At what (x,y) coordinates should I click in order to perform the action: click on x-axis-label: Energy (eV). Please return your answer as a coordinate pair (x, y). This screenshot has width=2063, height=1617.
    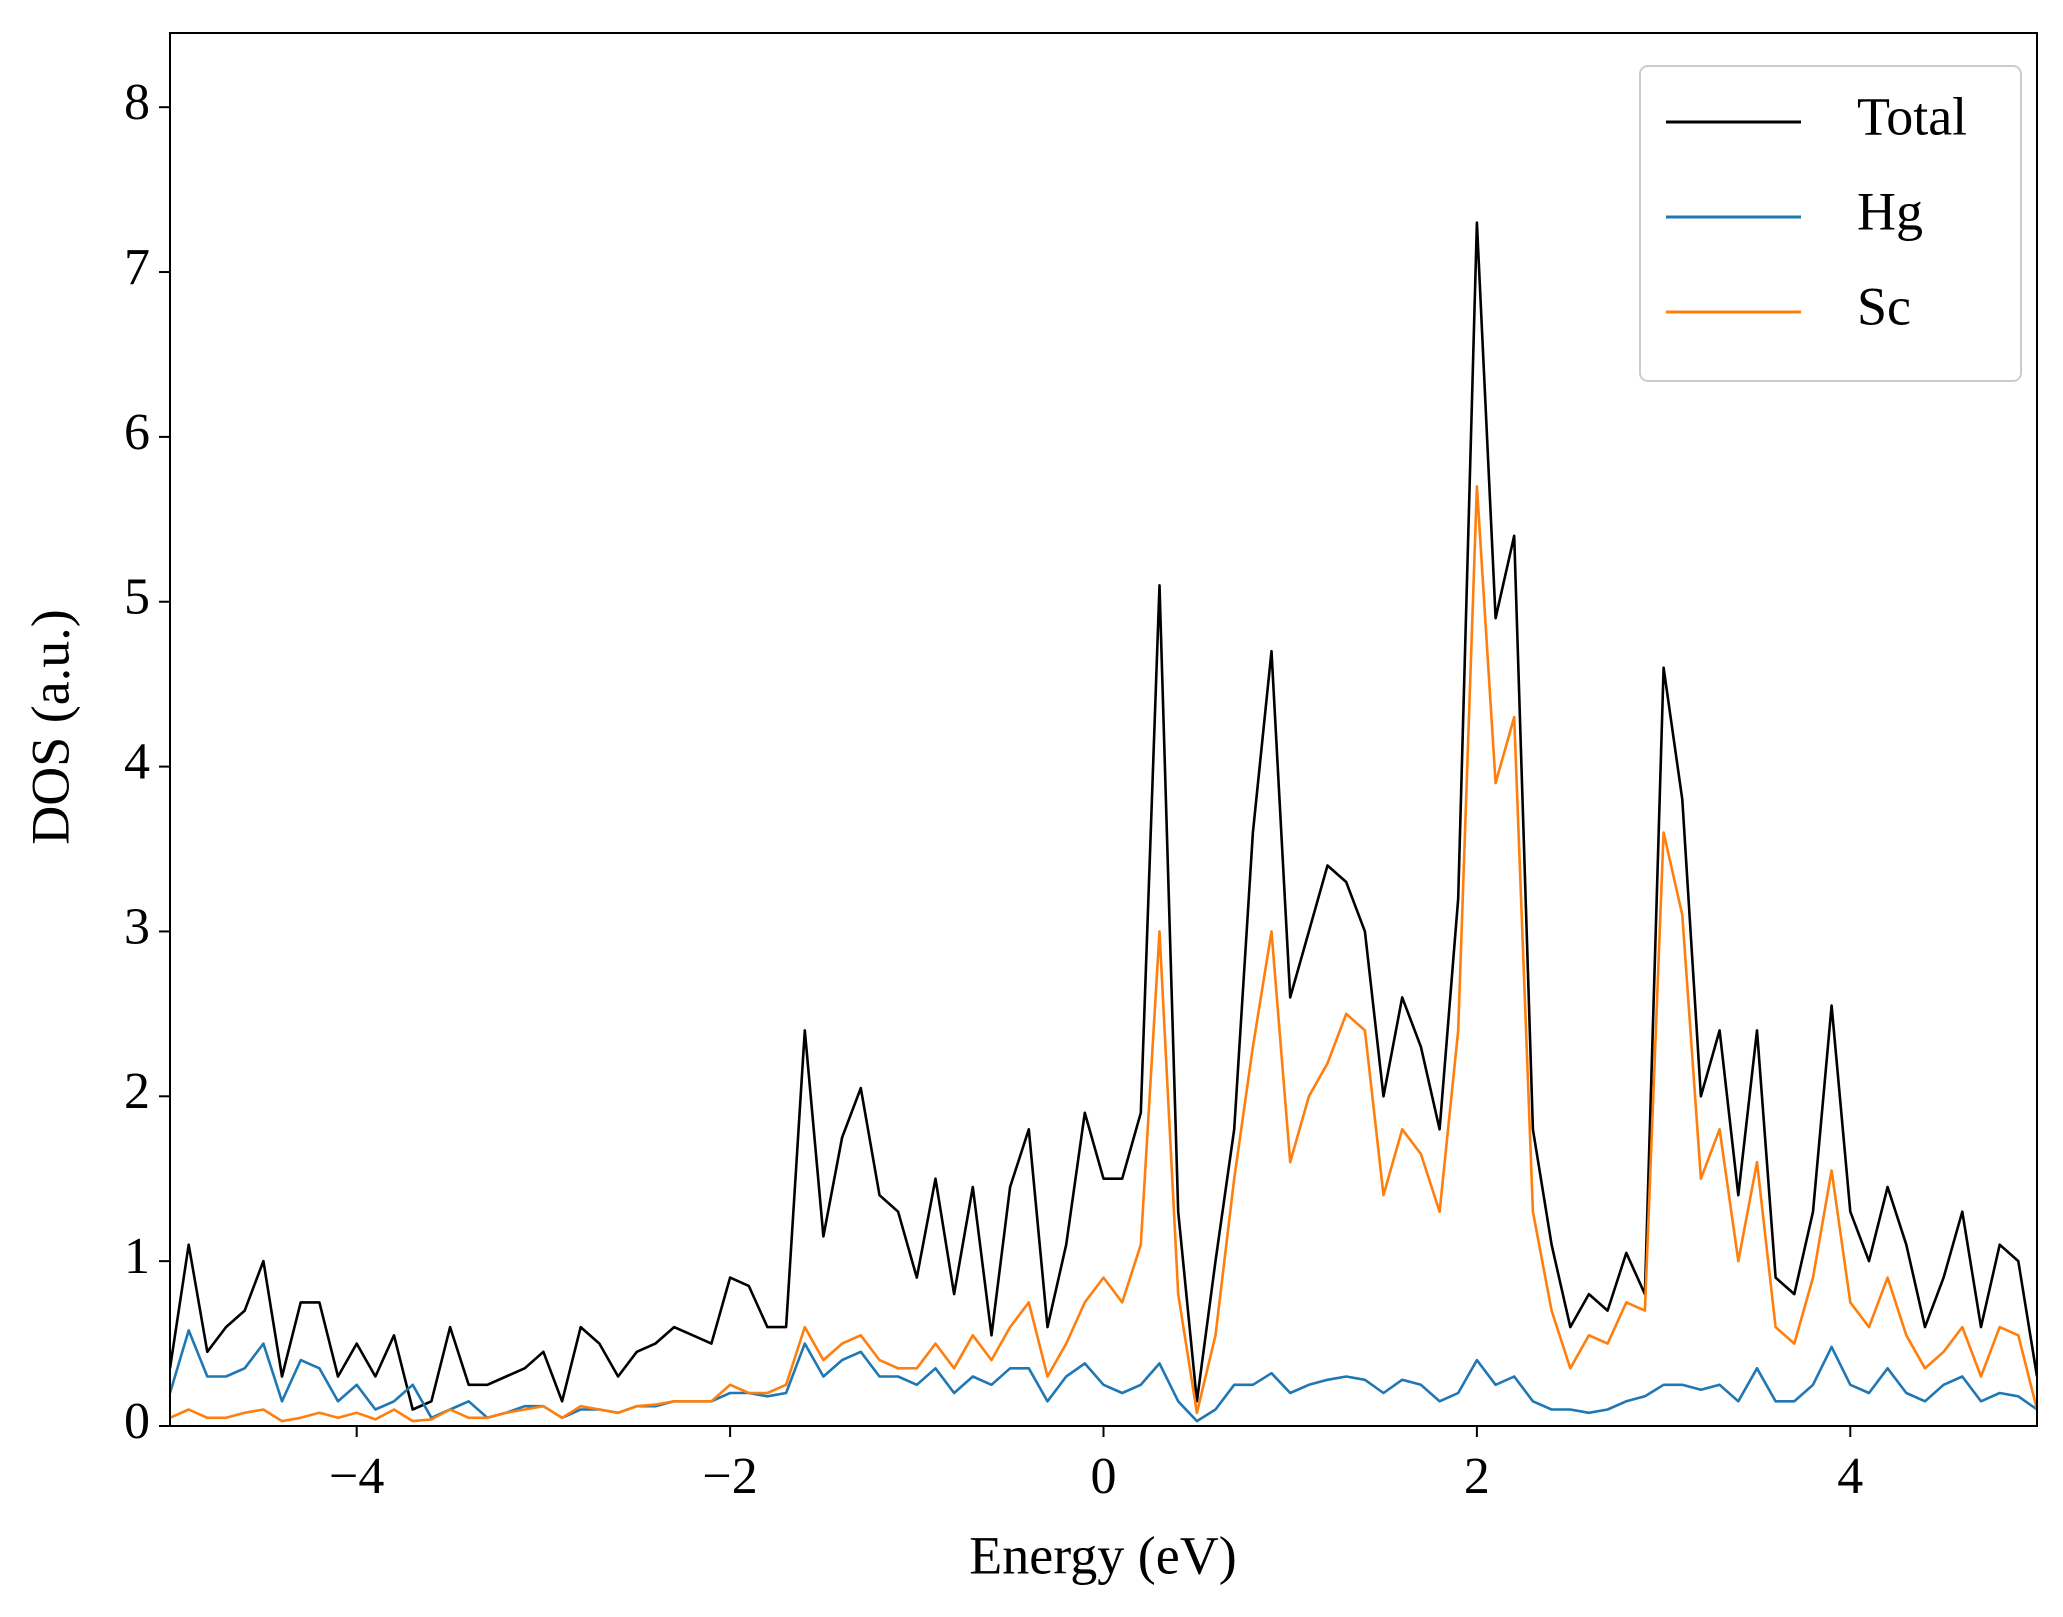
    Looking at the image, I should click on (1102, 1555).